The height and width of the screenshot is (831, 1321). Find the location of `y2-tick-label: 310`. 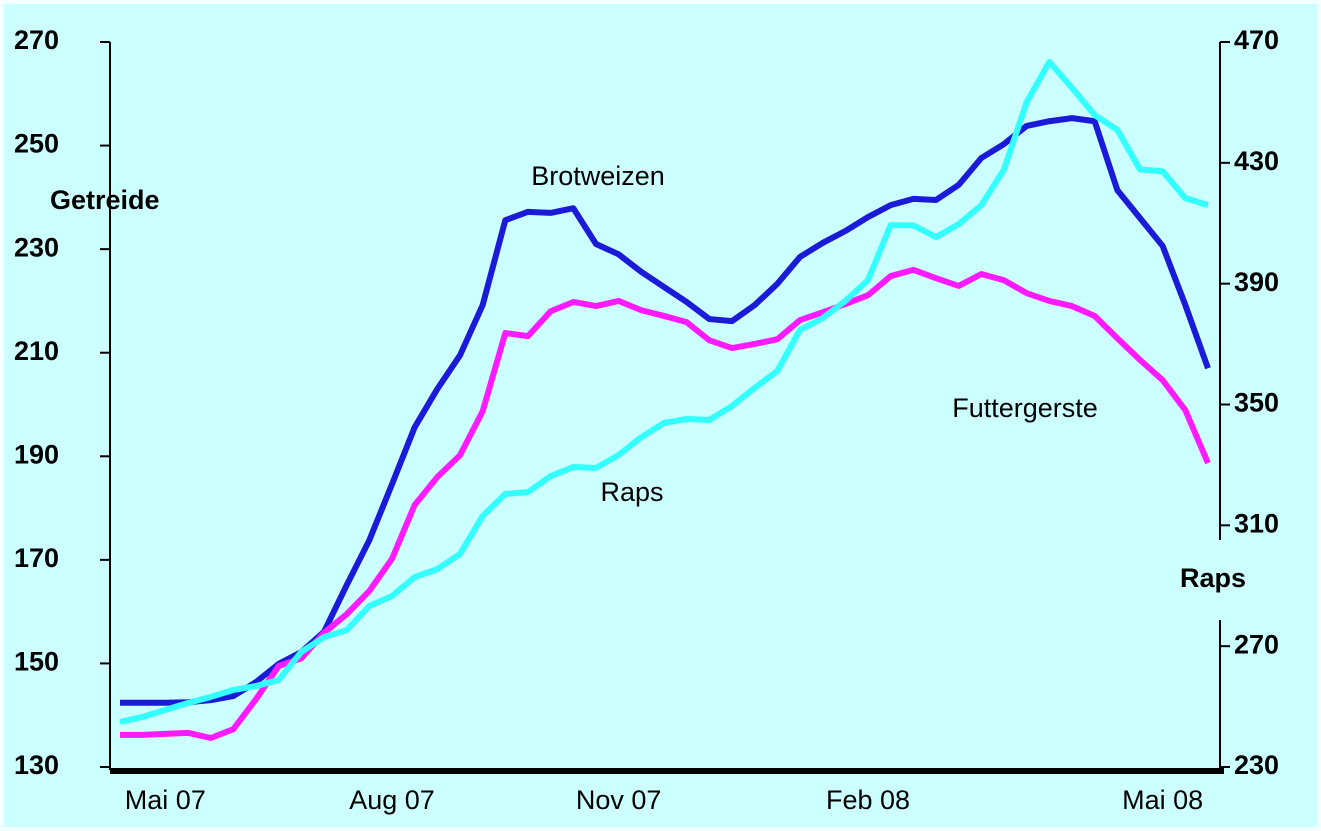

y2-tick-label: 310 is located at coordinates (1256, 523).